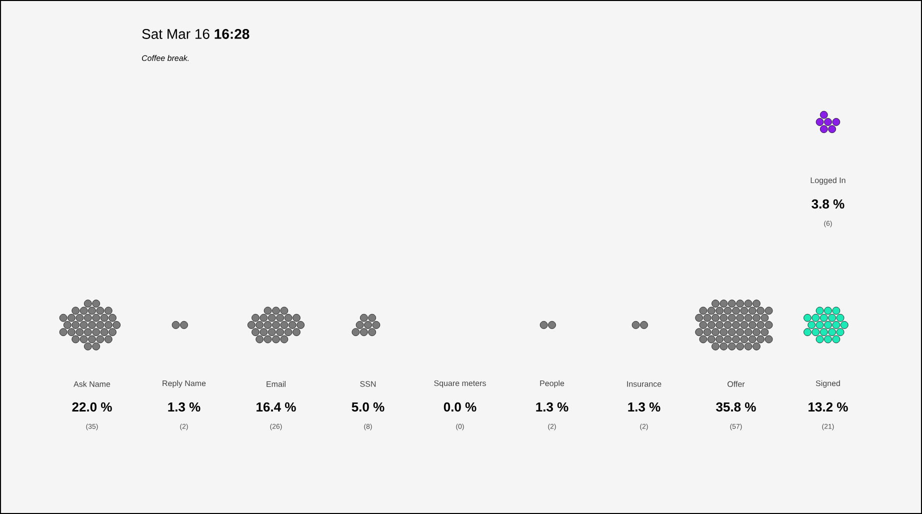 The width and height of the screenshot is (922, 514). Describe the element at coordinates (276, 384) in the screenshot. I see `category-label: Email` at that location.